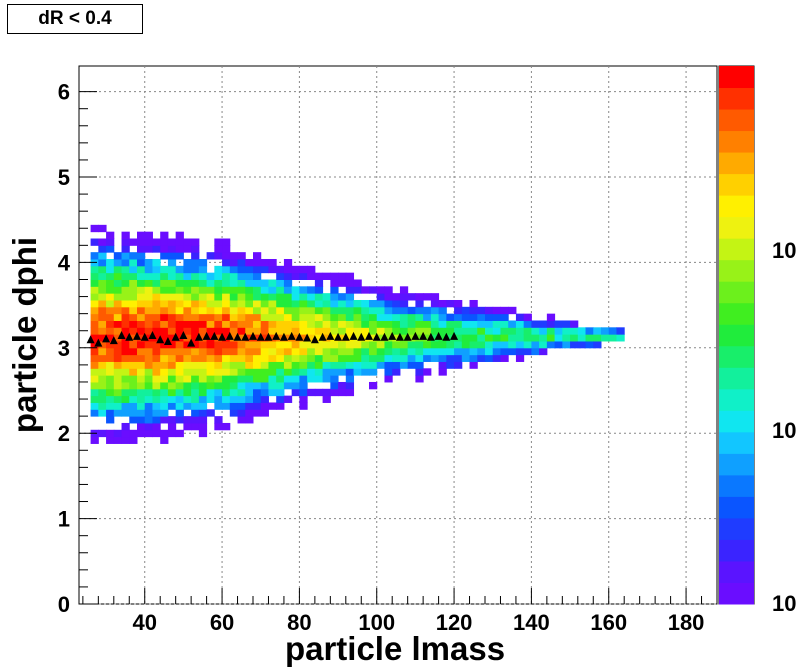 Image resolution: width=796 pixels, height=672 pixels. Describe the element at coordinates (376, 622) in the screenshot. I see `x-tick-label: 100` at that location.